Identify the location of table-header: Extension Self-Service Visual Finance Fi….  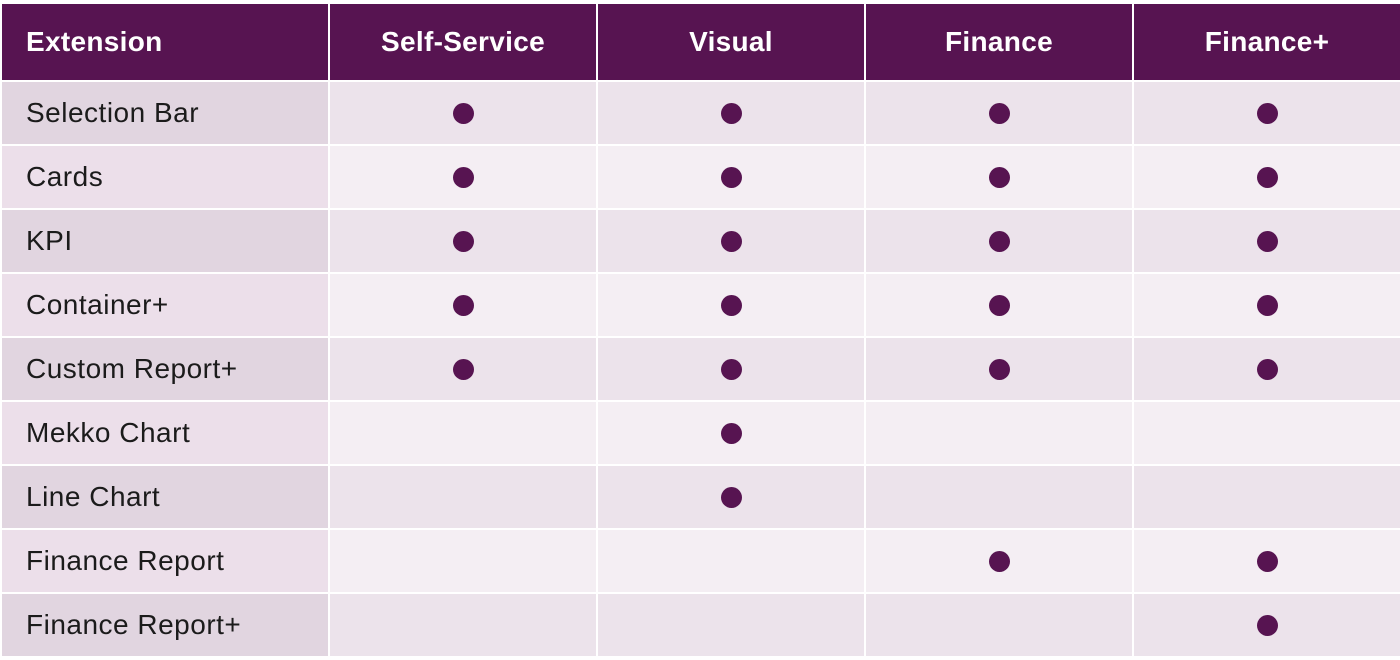
(701, 42).